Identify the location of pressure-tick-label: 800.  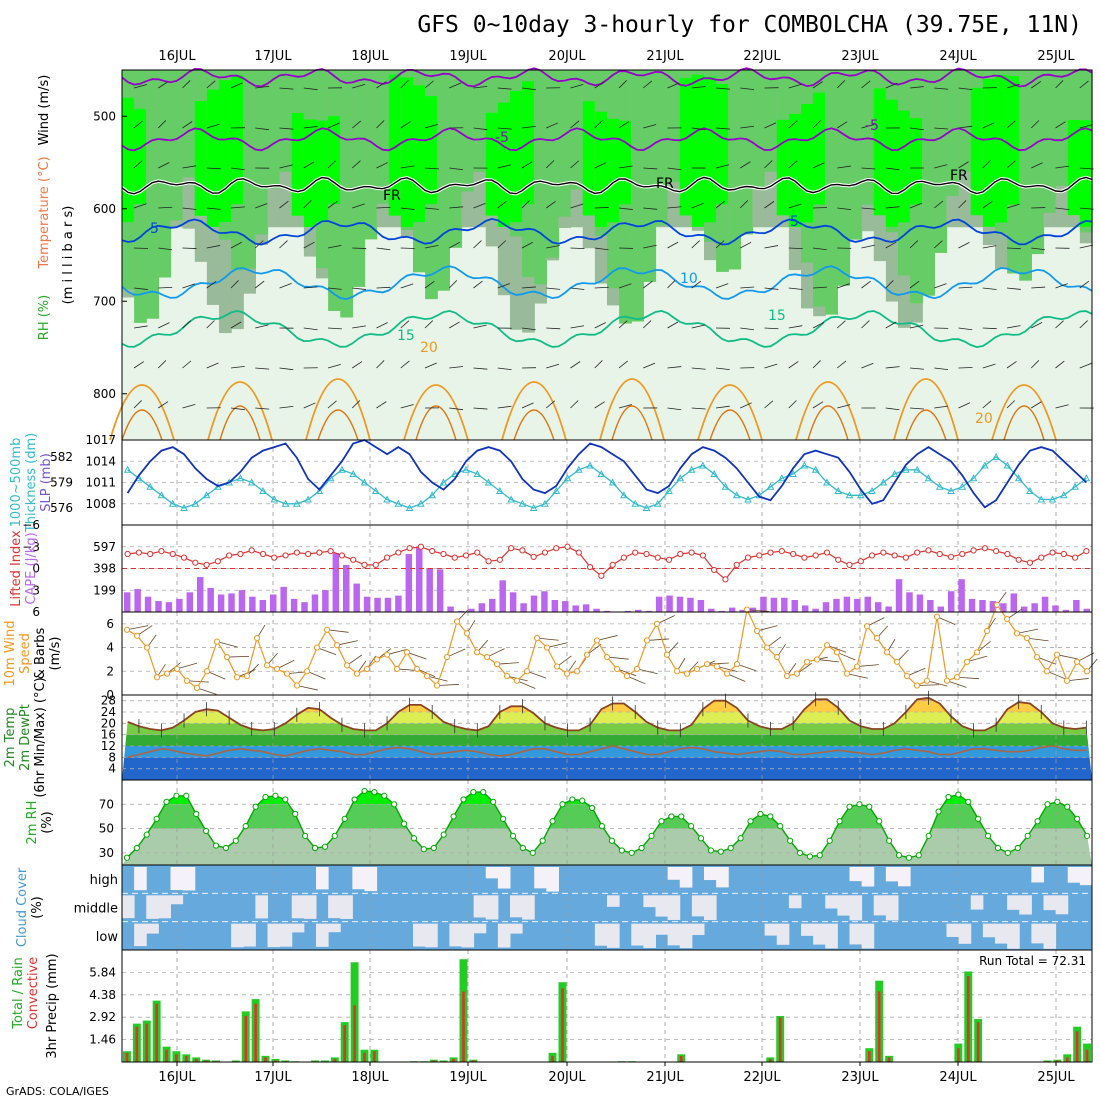
(104, 394).